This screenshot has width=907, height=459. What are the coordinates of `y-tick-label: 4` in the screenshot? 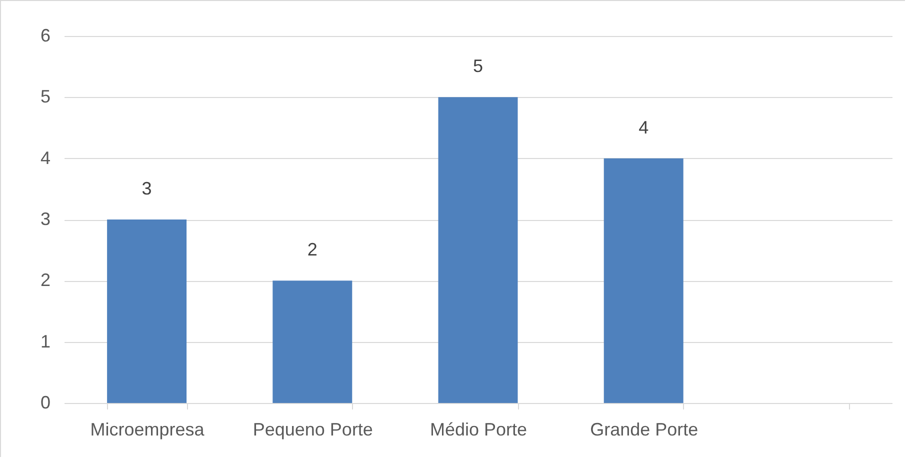 It's located at (45, 158).